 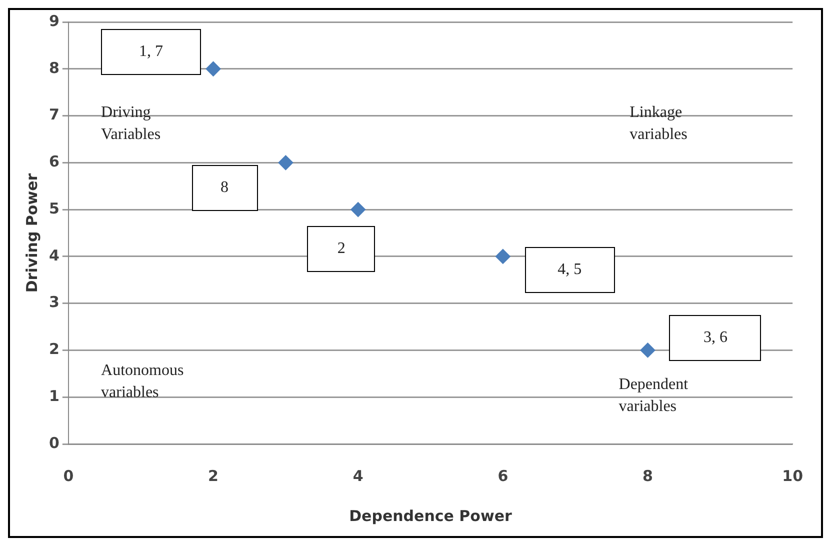 I want to click on x-axis-title: Dependence Power, so click(x=431, y=515).